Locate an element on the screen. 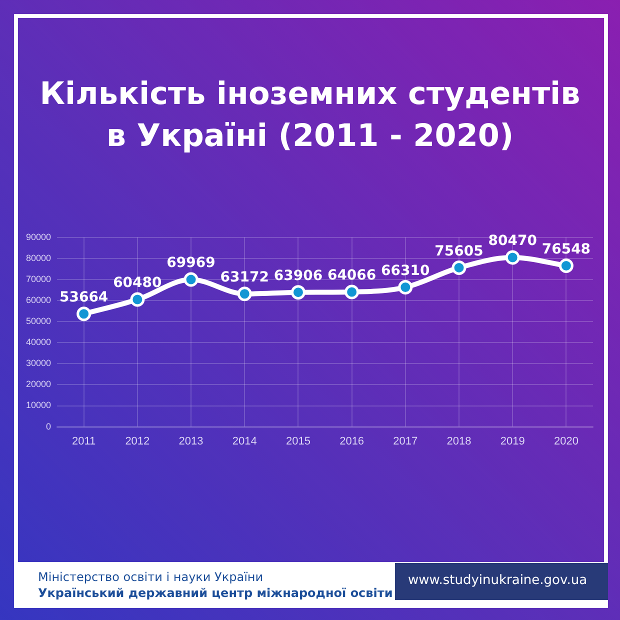 This screenshot has height=620, width=620. data-label: 75605 is located at coordinates (459, 251).